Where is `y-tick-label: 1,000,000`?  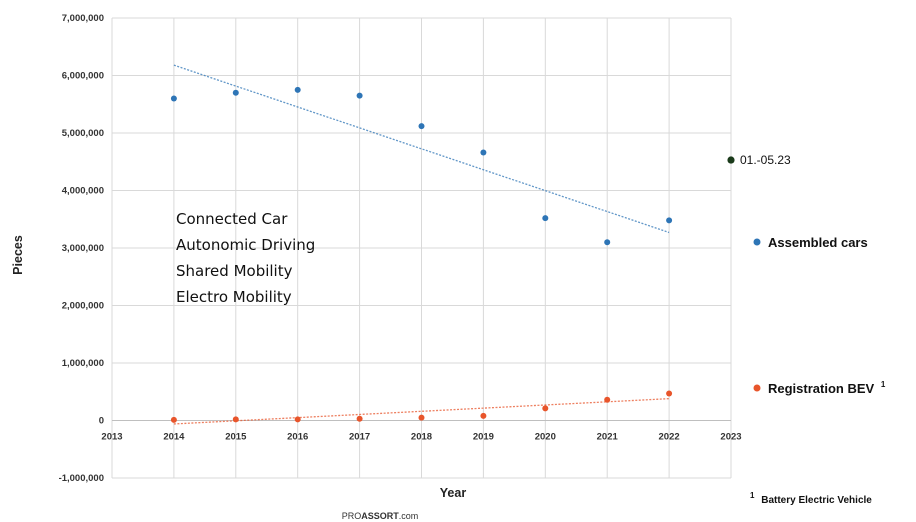
y-tick-label: 1,000,000 is located at coordinates (83, 363).